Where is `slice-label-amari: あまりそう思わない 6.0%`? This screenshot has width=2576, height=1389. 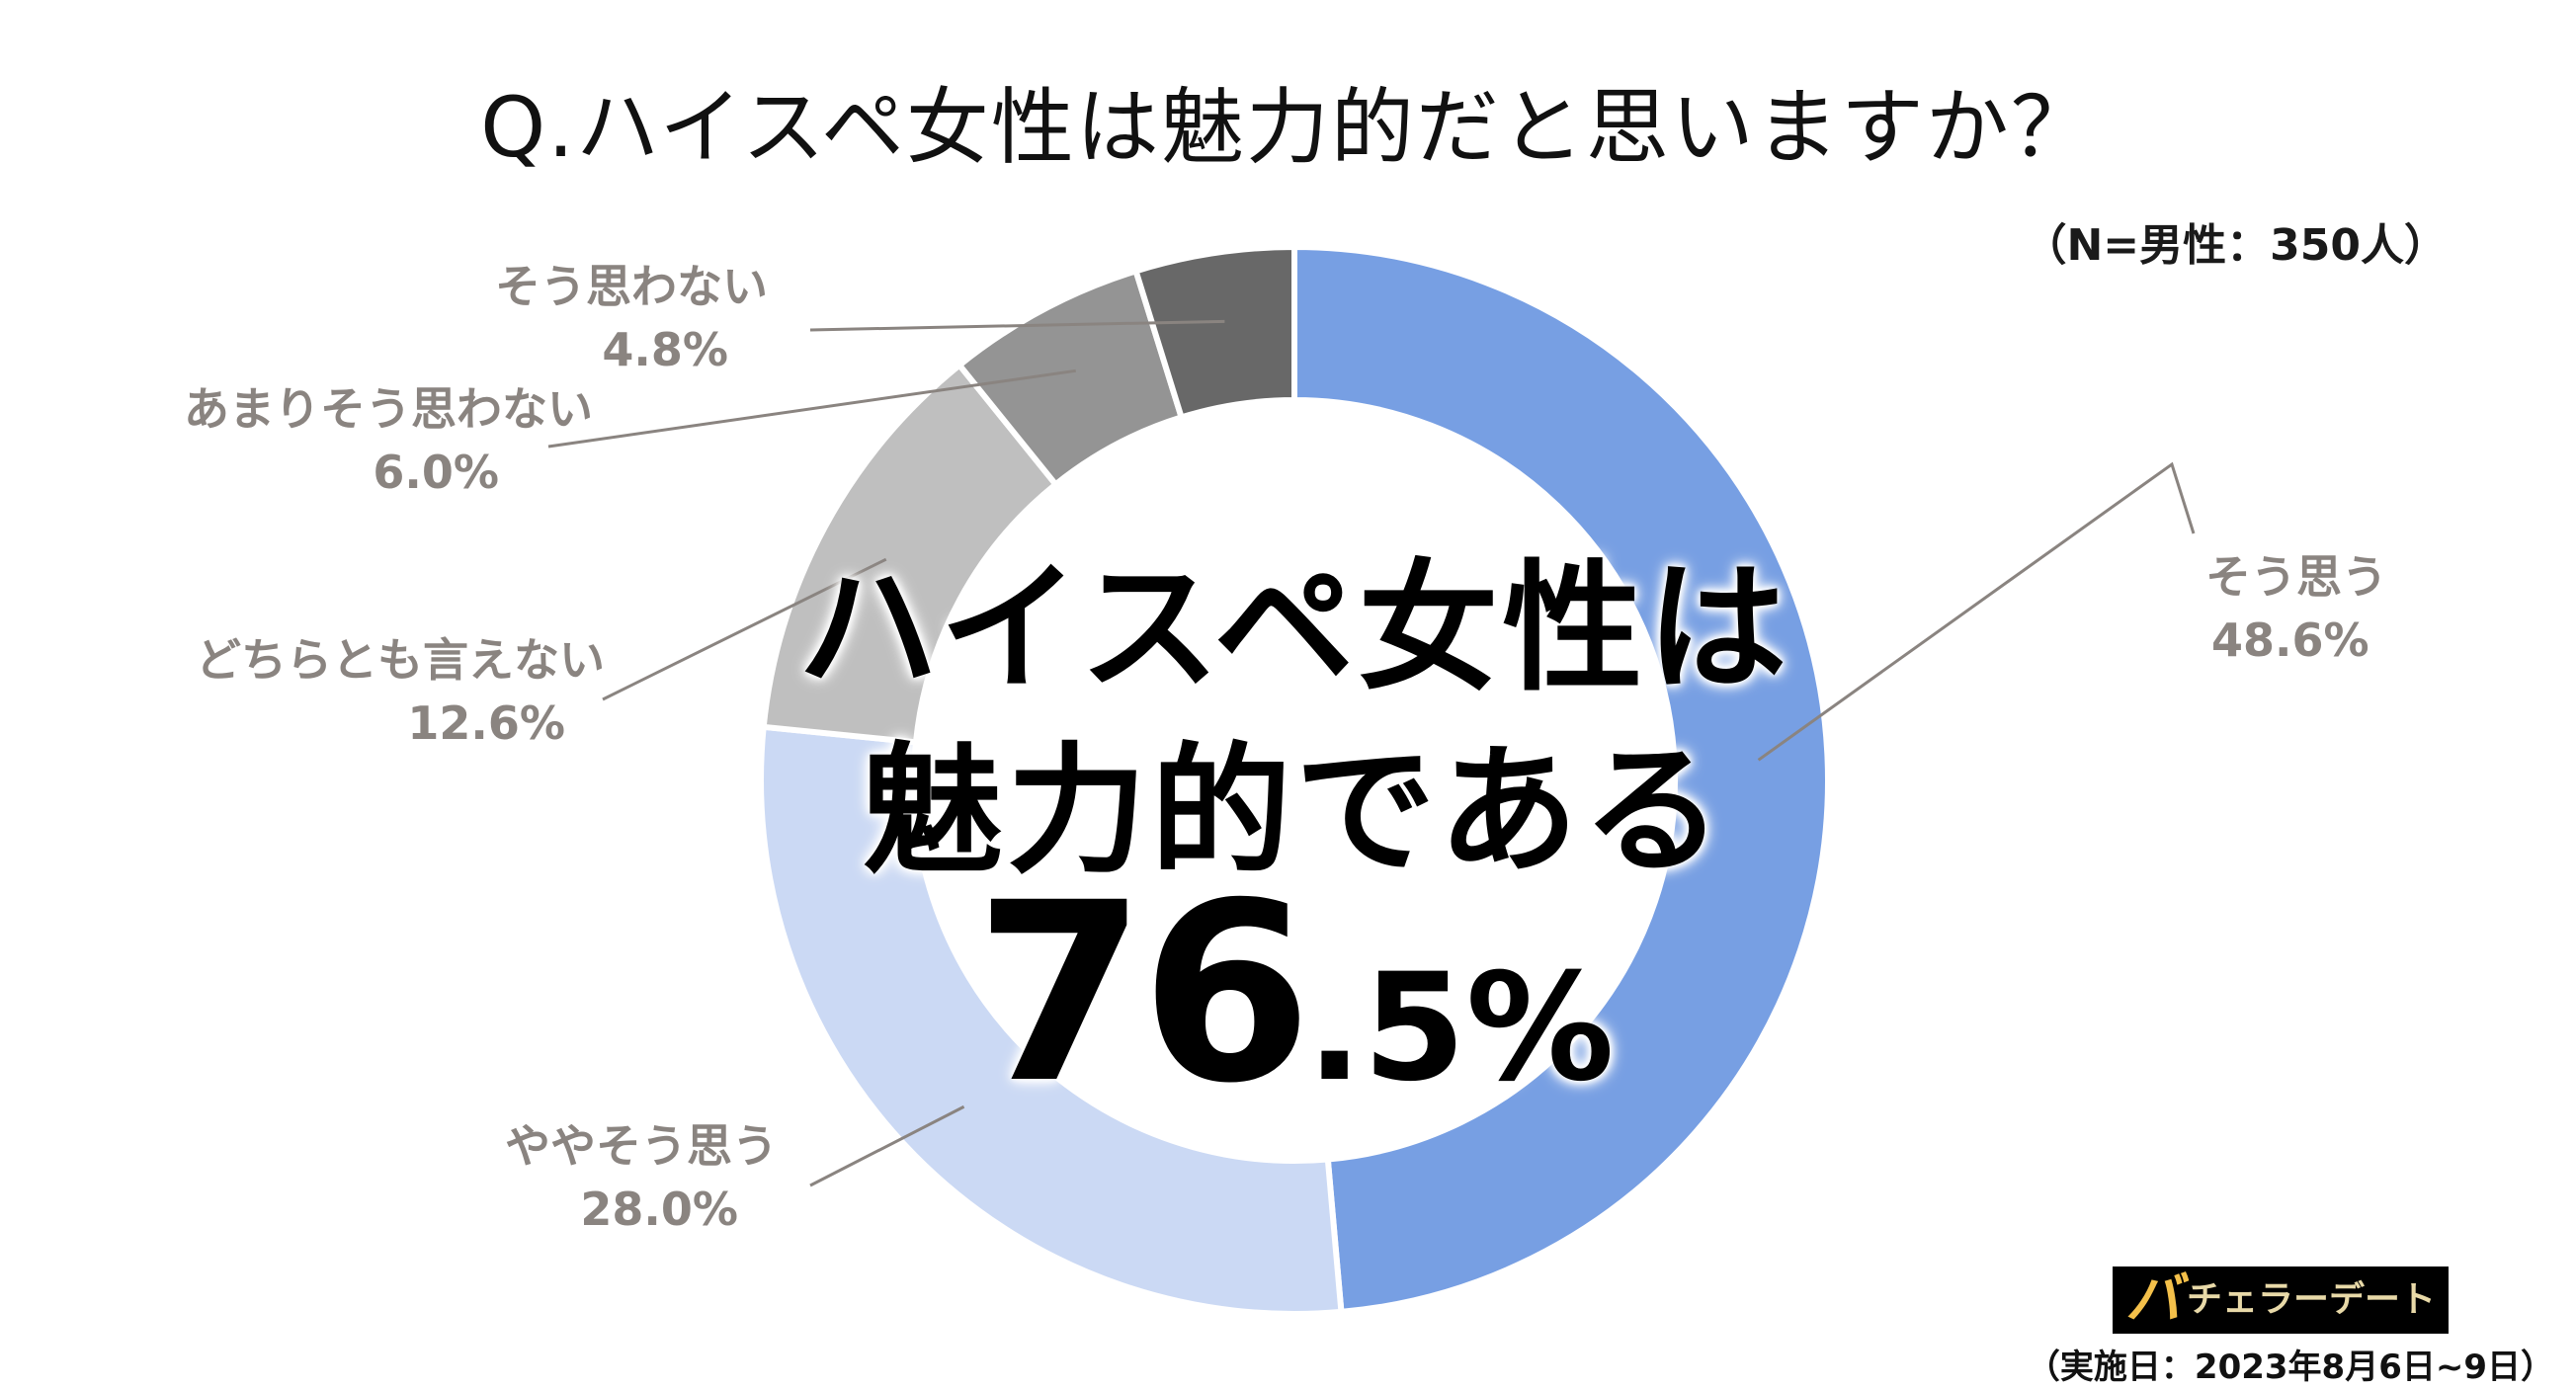
slice-label-amari: あまりそう思わない 6.0% is located at coordinates (388, 440).